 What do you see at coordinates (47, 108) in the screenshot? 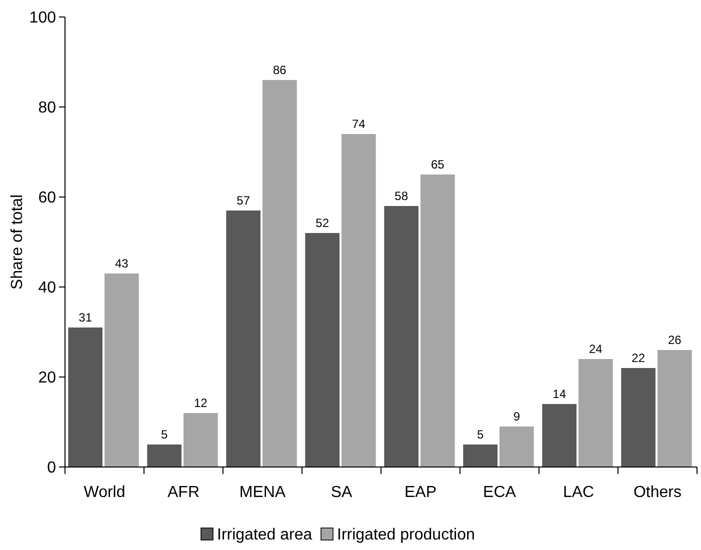
I see `y-tick-label: 80` at bounding box center [47, 108].